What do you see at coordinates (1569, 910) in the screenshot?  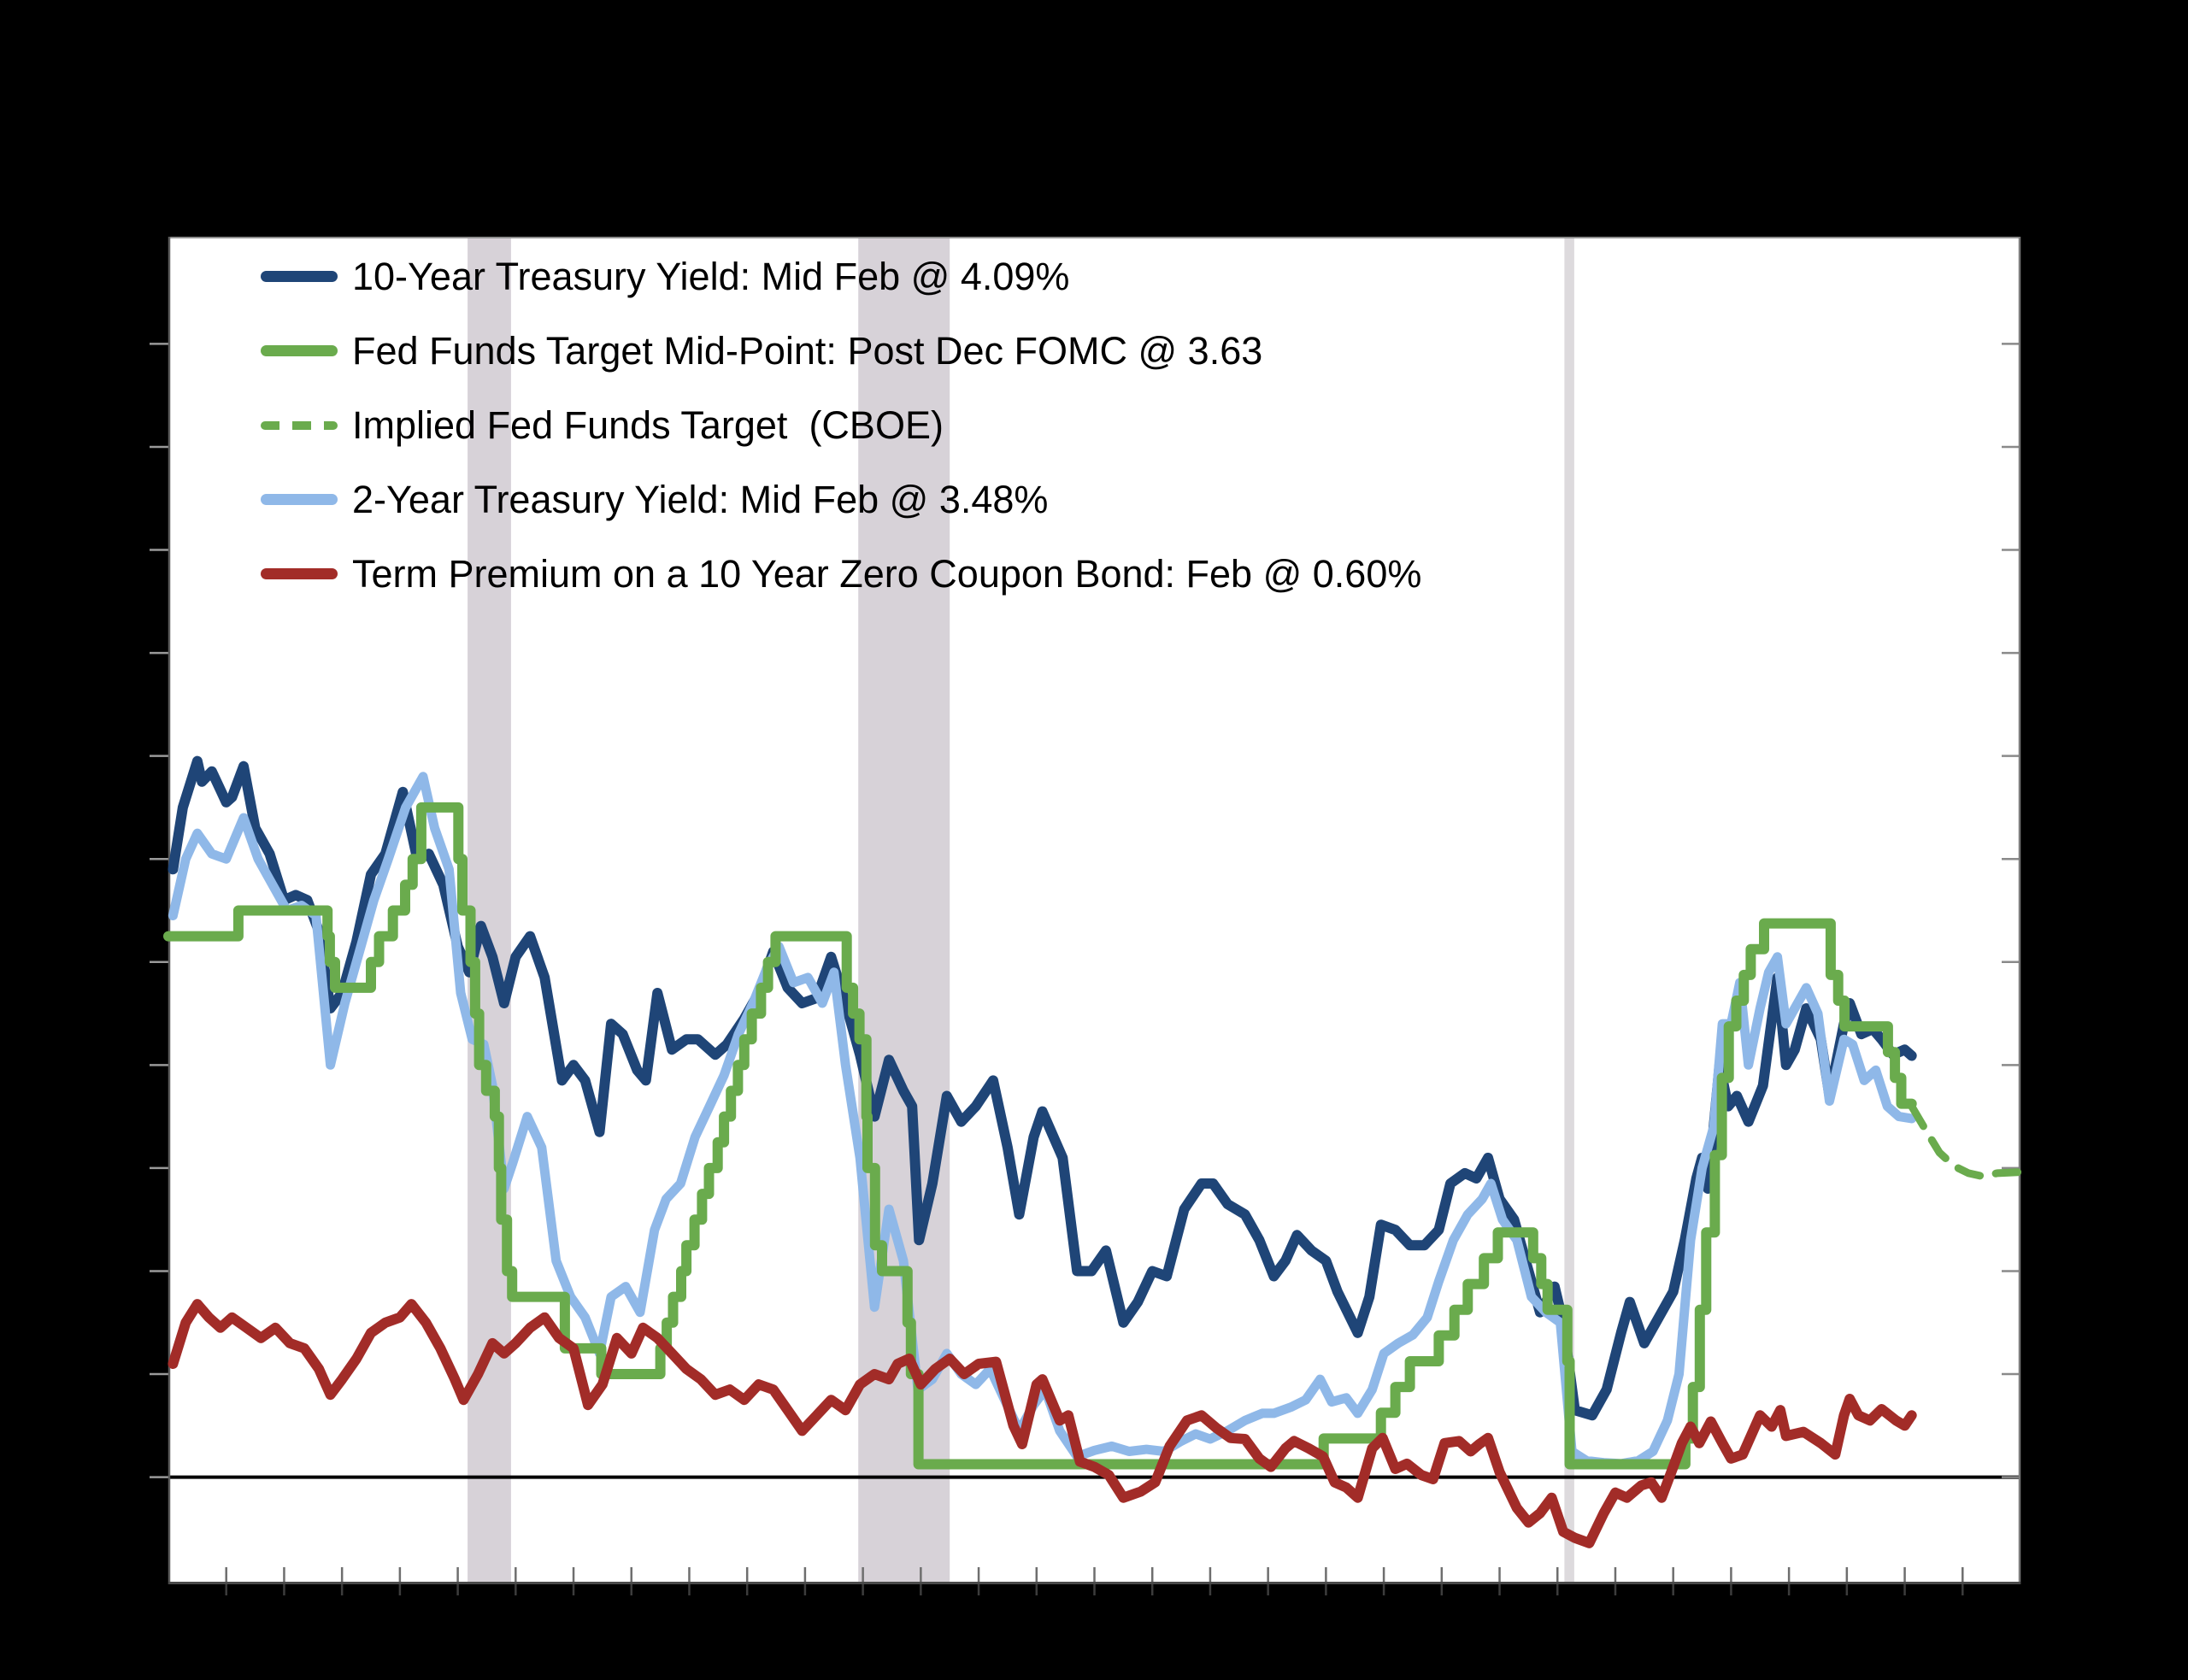 I see `recession-band` at bounding box center [1569, 910].